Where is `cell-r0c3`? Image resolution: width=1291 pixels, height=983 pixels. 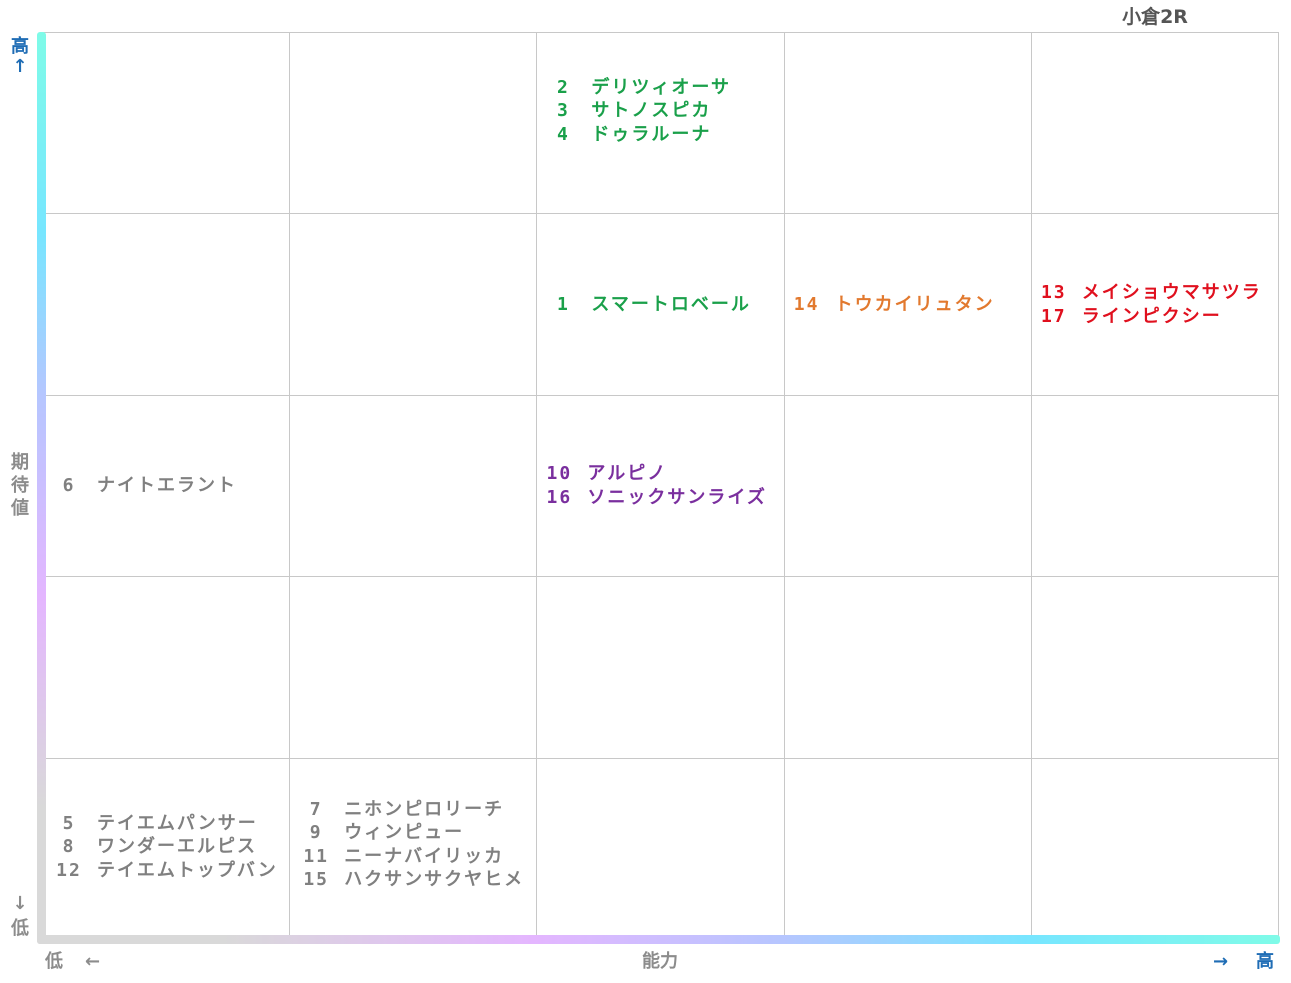
cell-r0c3 is located at coordinates (907, 124).